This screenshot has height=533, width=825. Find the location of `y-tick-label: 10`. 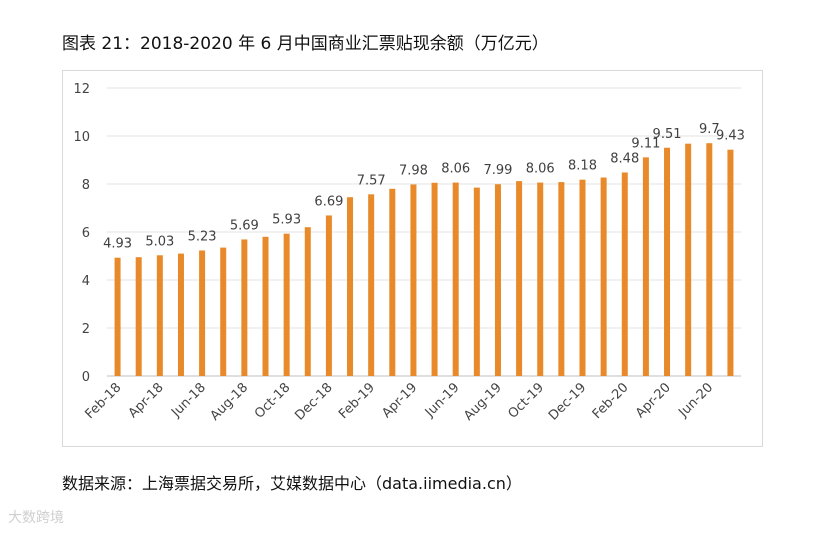

y-tick-label: 10 is located at coordinates (81, 137).